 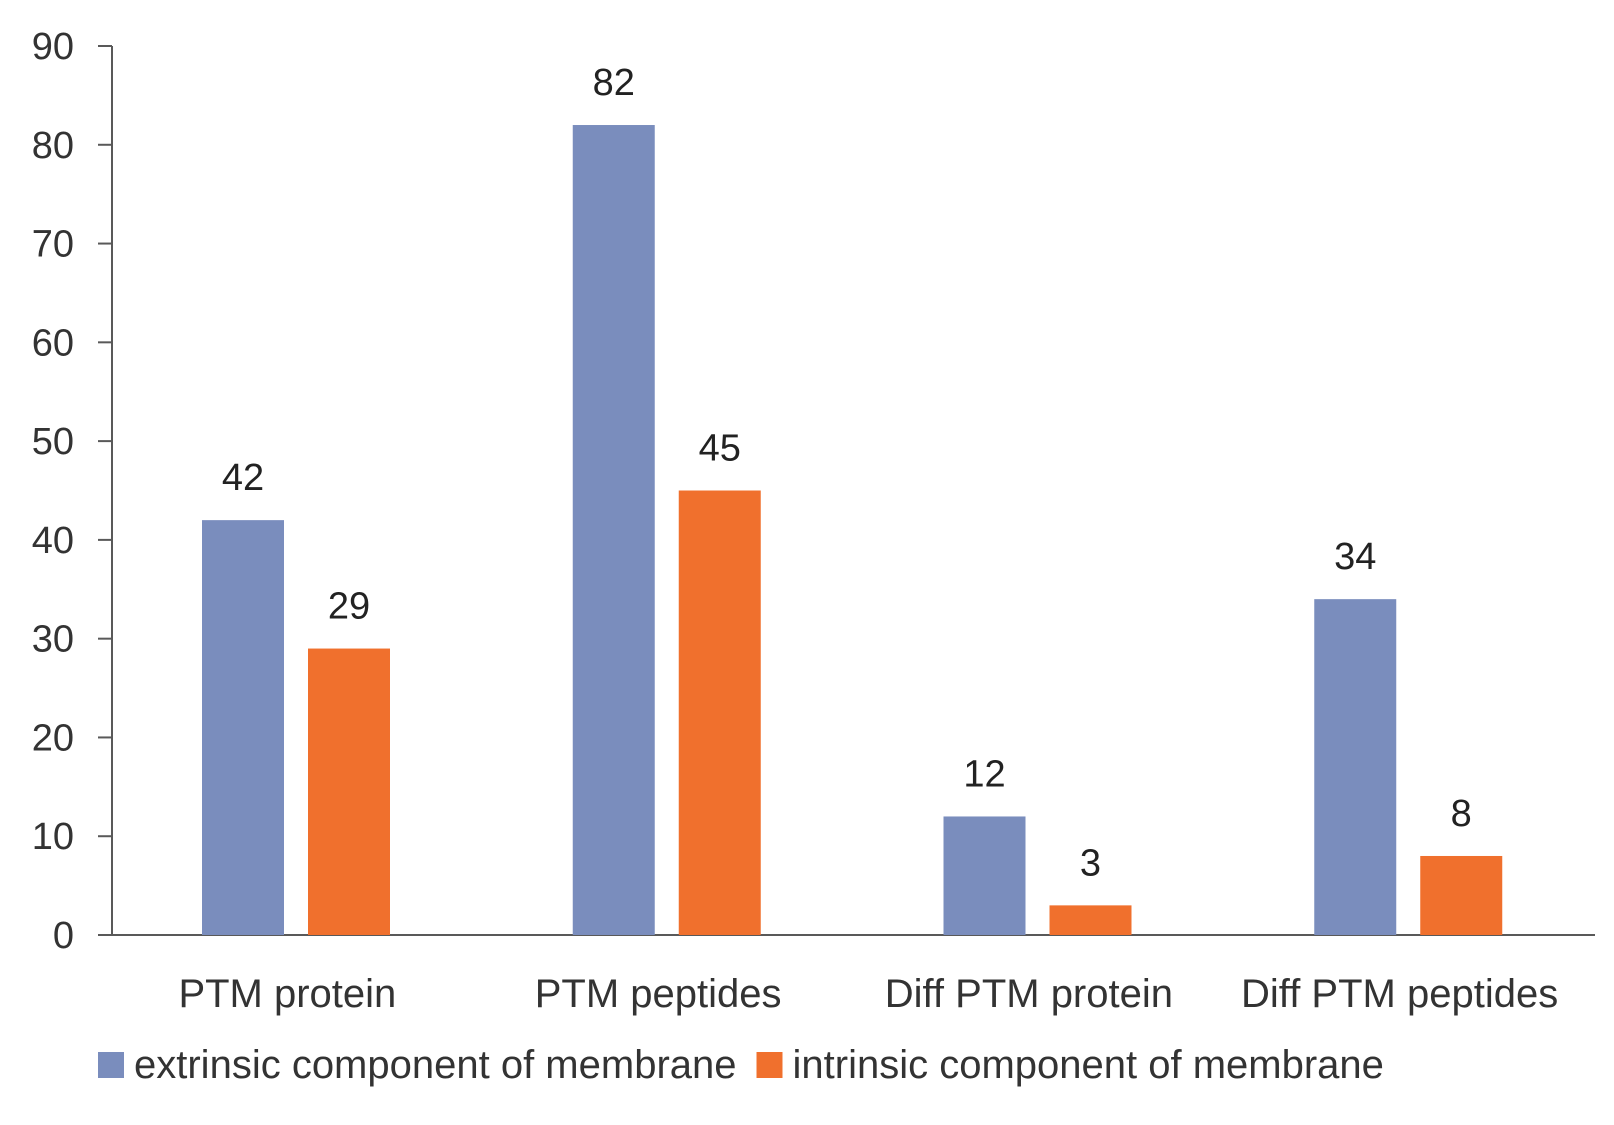 I want to click on data-label: 29, so click(x=349, y=607).